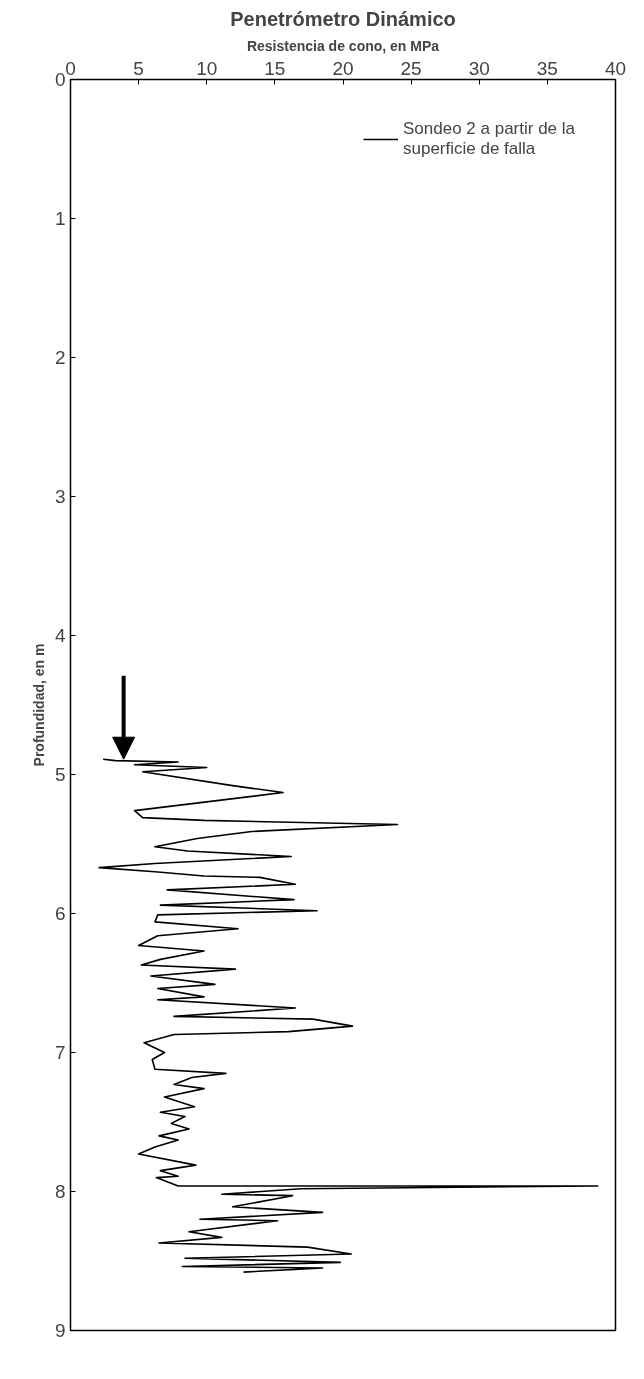 This screenshot has width=644, height=1379. What do you see at coordinates (615, 68) in the screenshot?
I see `x-tick-label: 40` at bounding box center [615, 68].